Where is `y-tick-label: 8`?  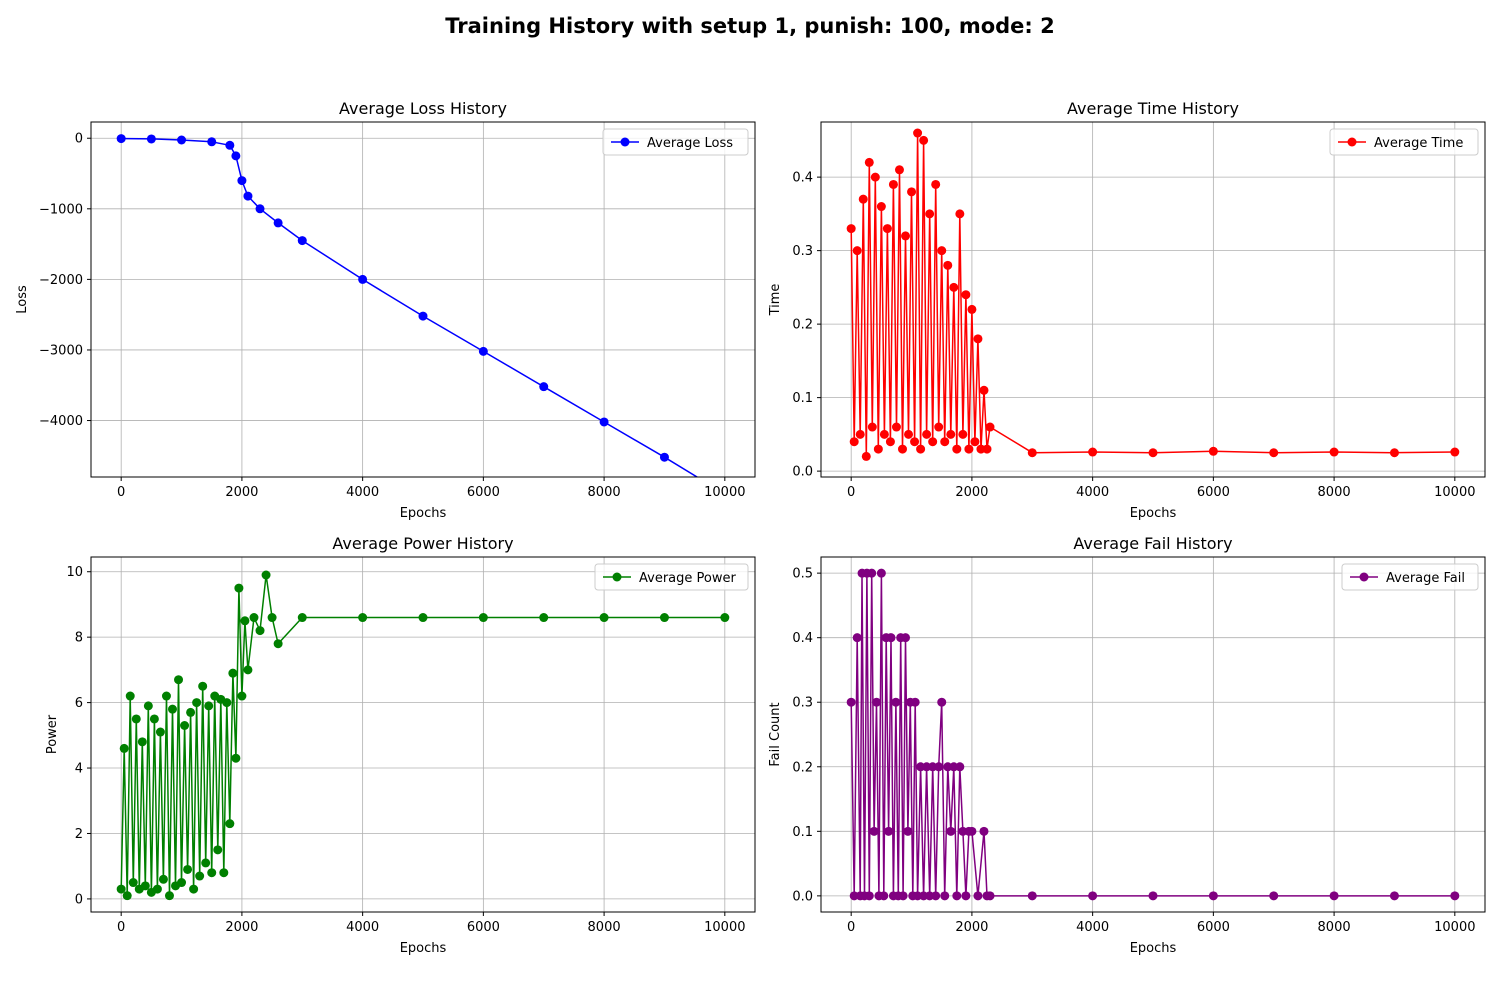 y-tick-label: 8 is located at coordinates (79, 638).